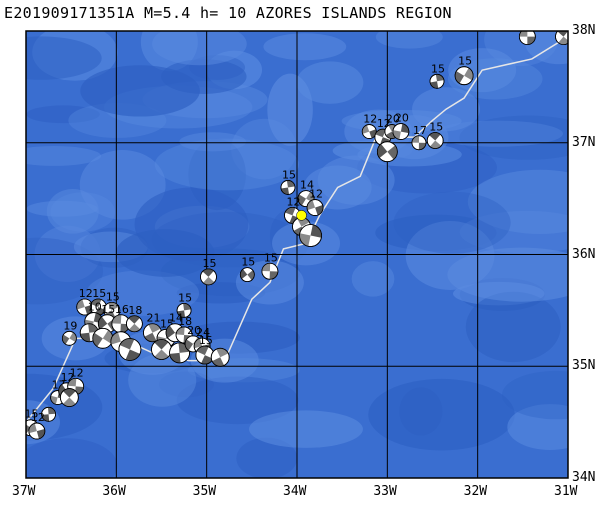 The image size is (613, 507). What do you see at coordinates (584, 477) in the screenshot?
I see `latitude-label: 34N` at bounding box center [584, 477].